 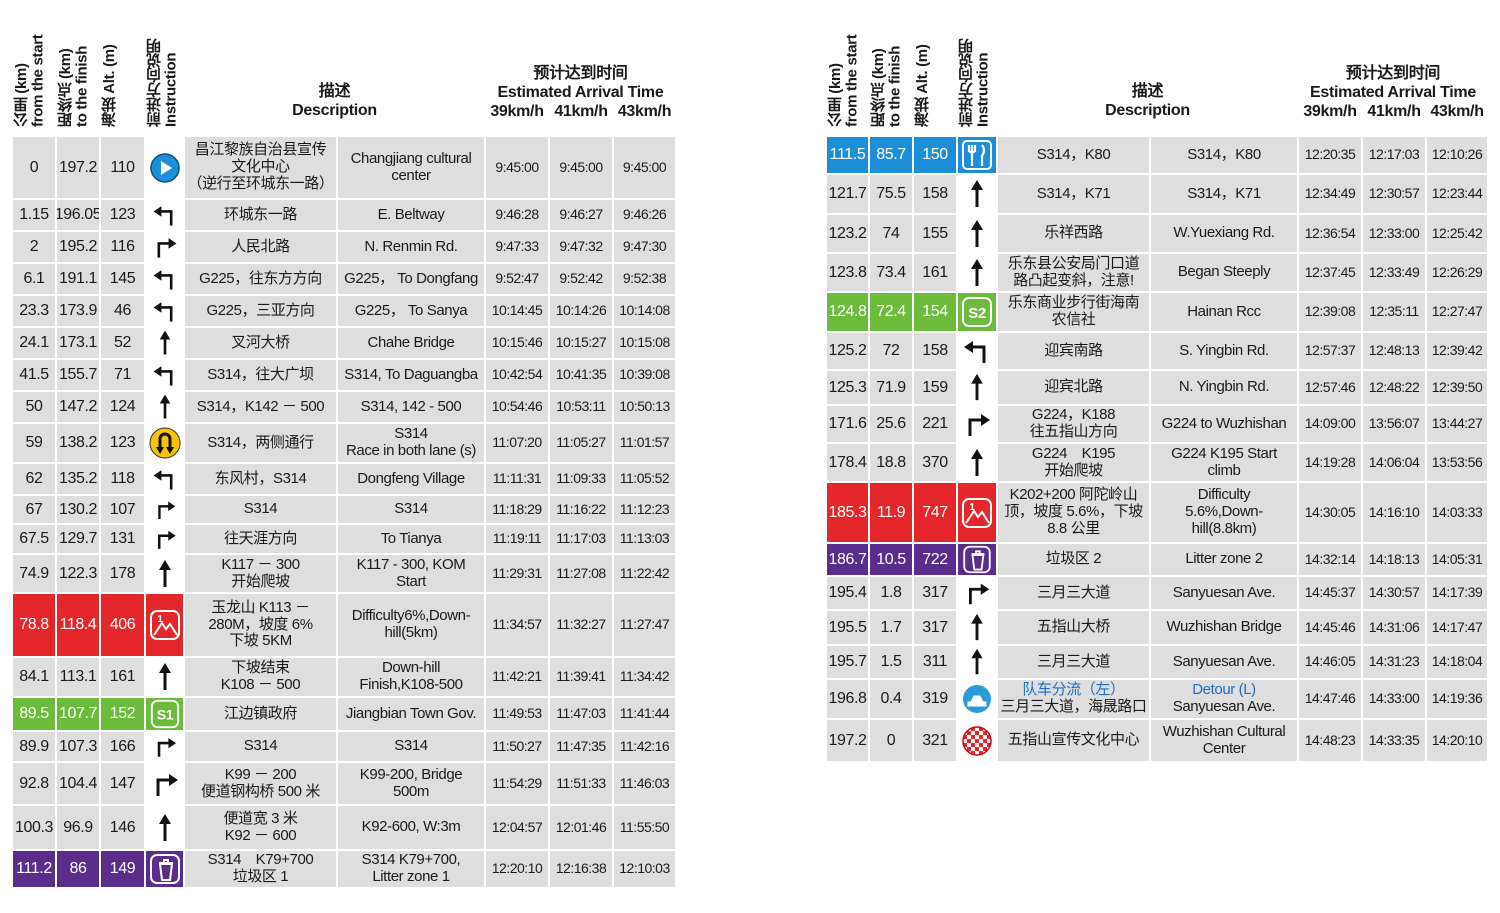 I want to click on icon-uturn, so click(x=164, y=443).